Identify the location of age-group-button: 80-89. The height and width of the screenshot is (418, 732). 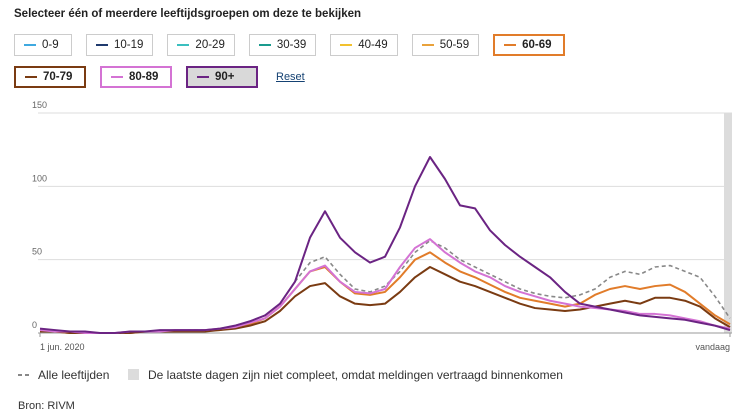
(136, 77).